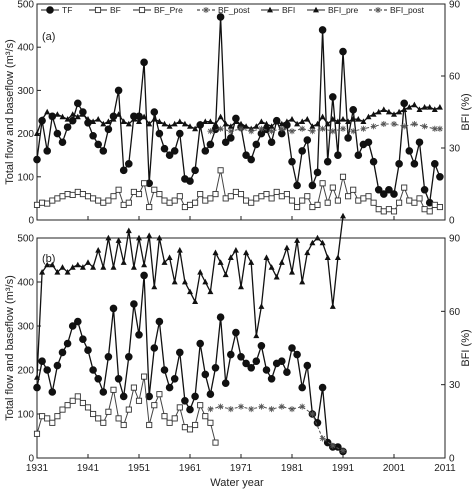 The height and width of the screenshot is (490, 474). Describe the element at coordinates (343, 468) in the screenshot. I see `x-tick-label: 1991` at that location.